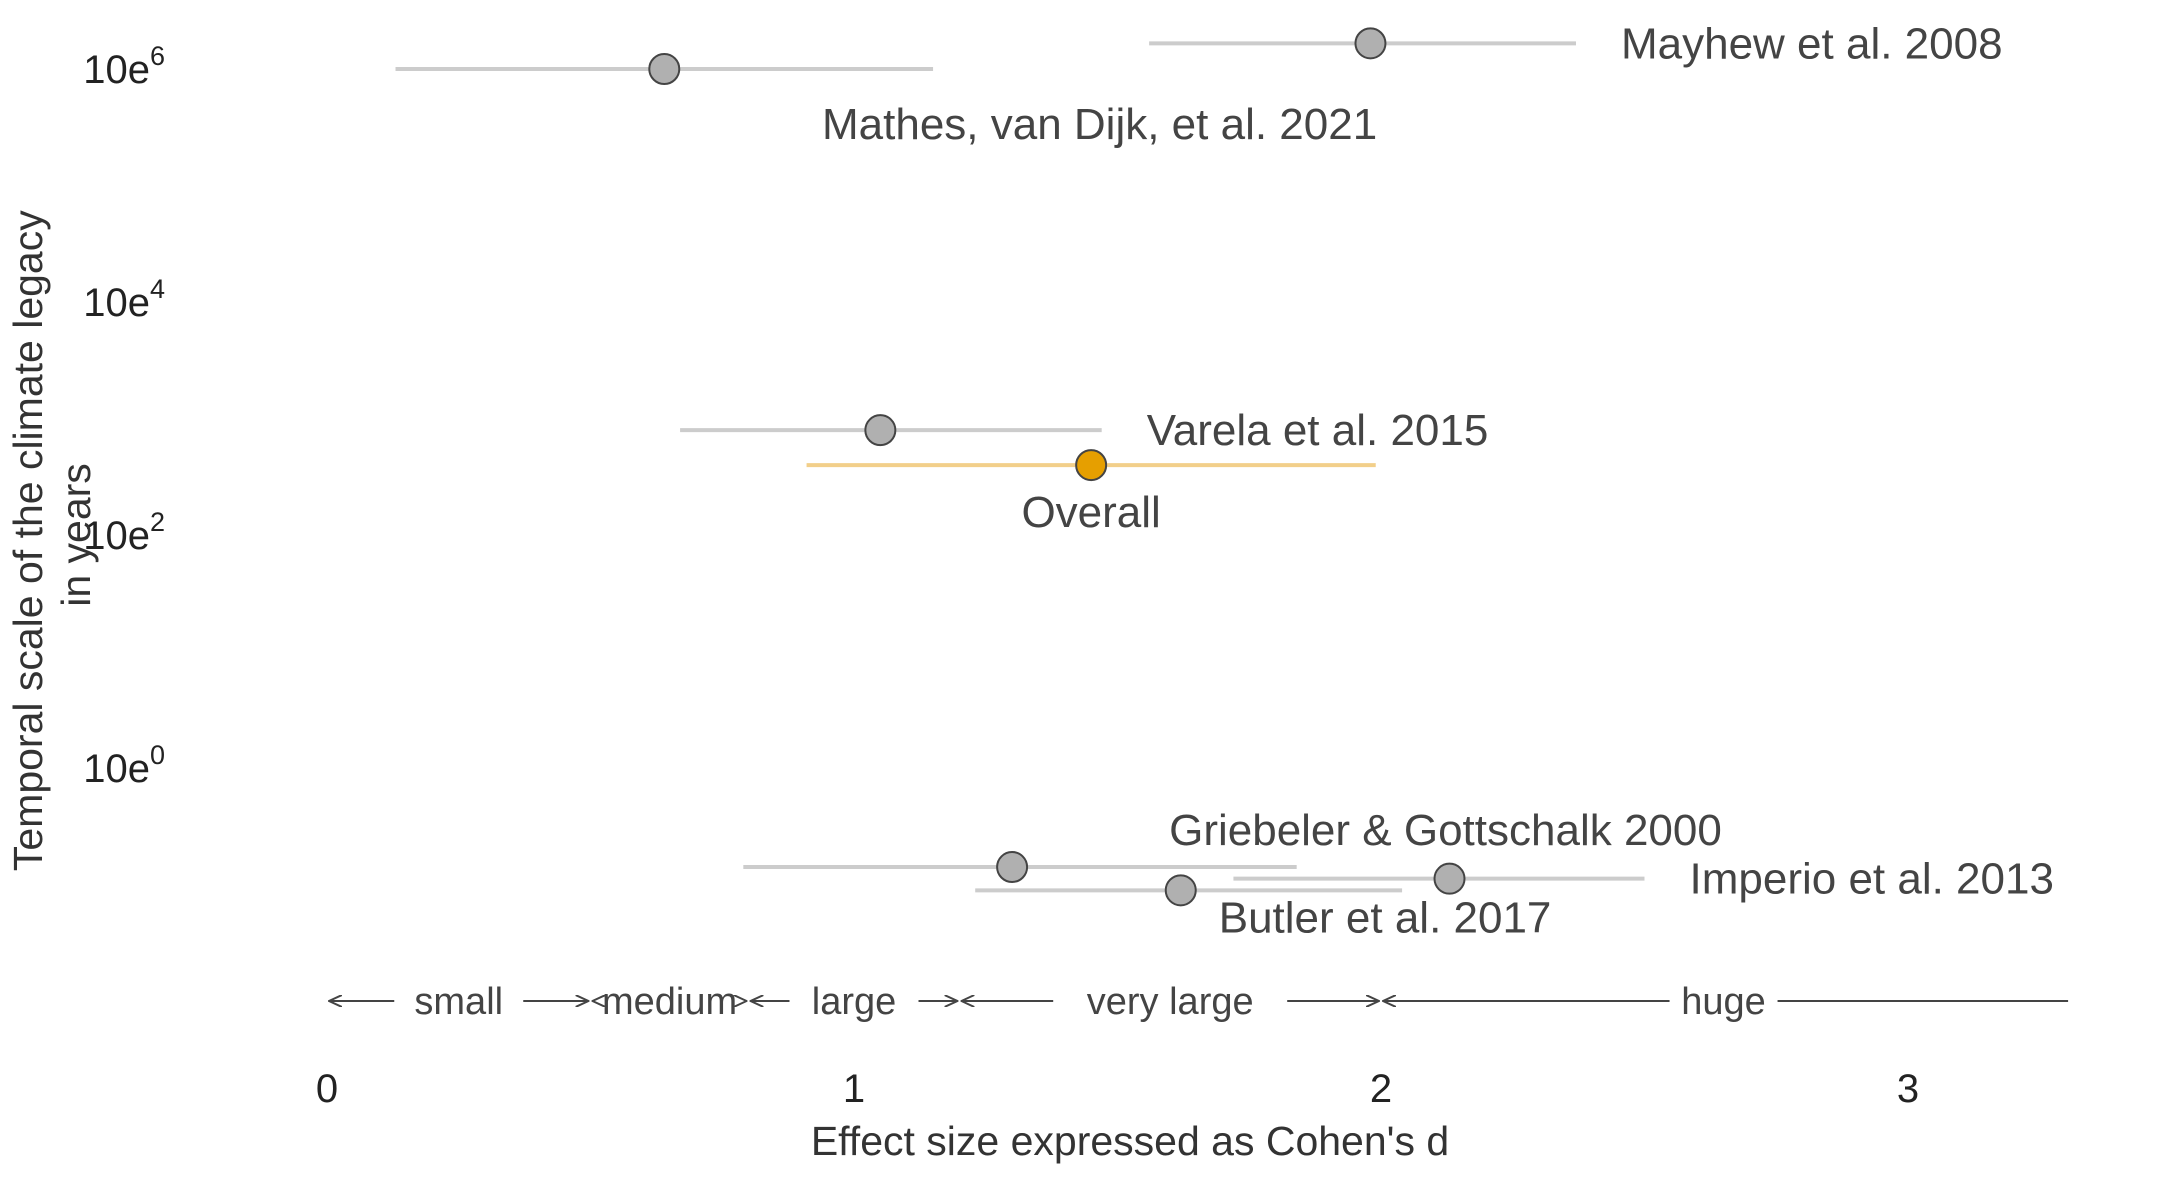 The width and height of the screenshot is (2161, 1181). Describe the element at coordinates (1090, 512) in the screenshot. I see `point-label: Overall` at that location.